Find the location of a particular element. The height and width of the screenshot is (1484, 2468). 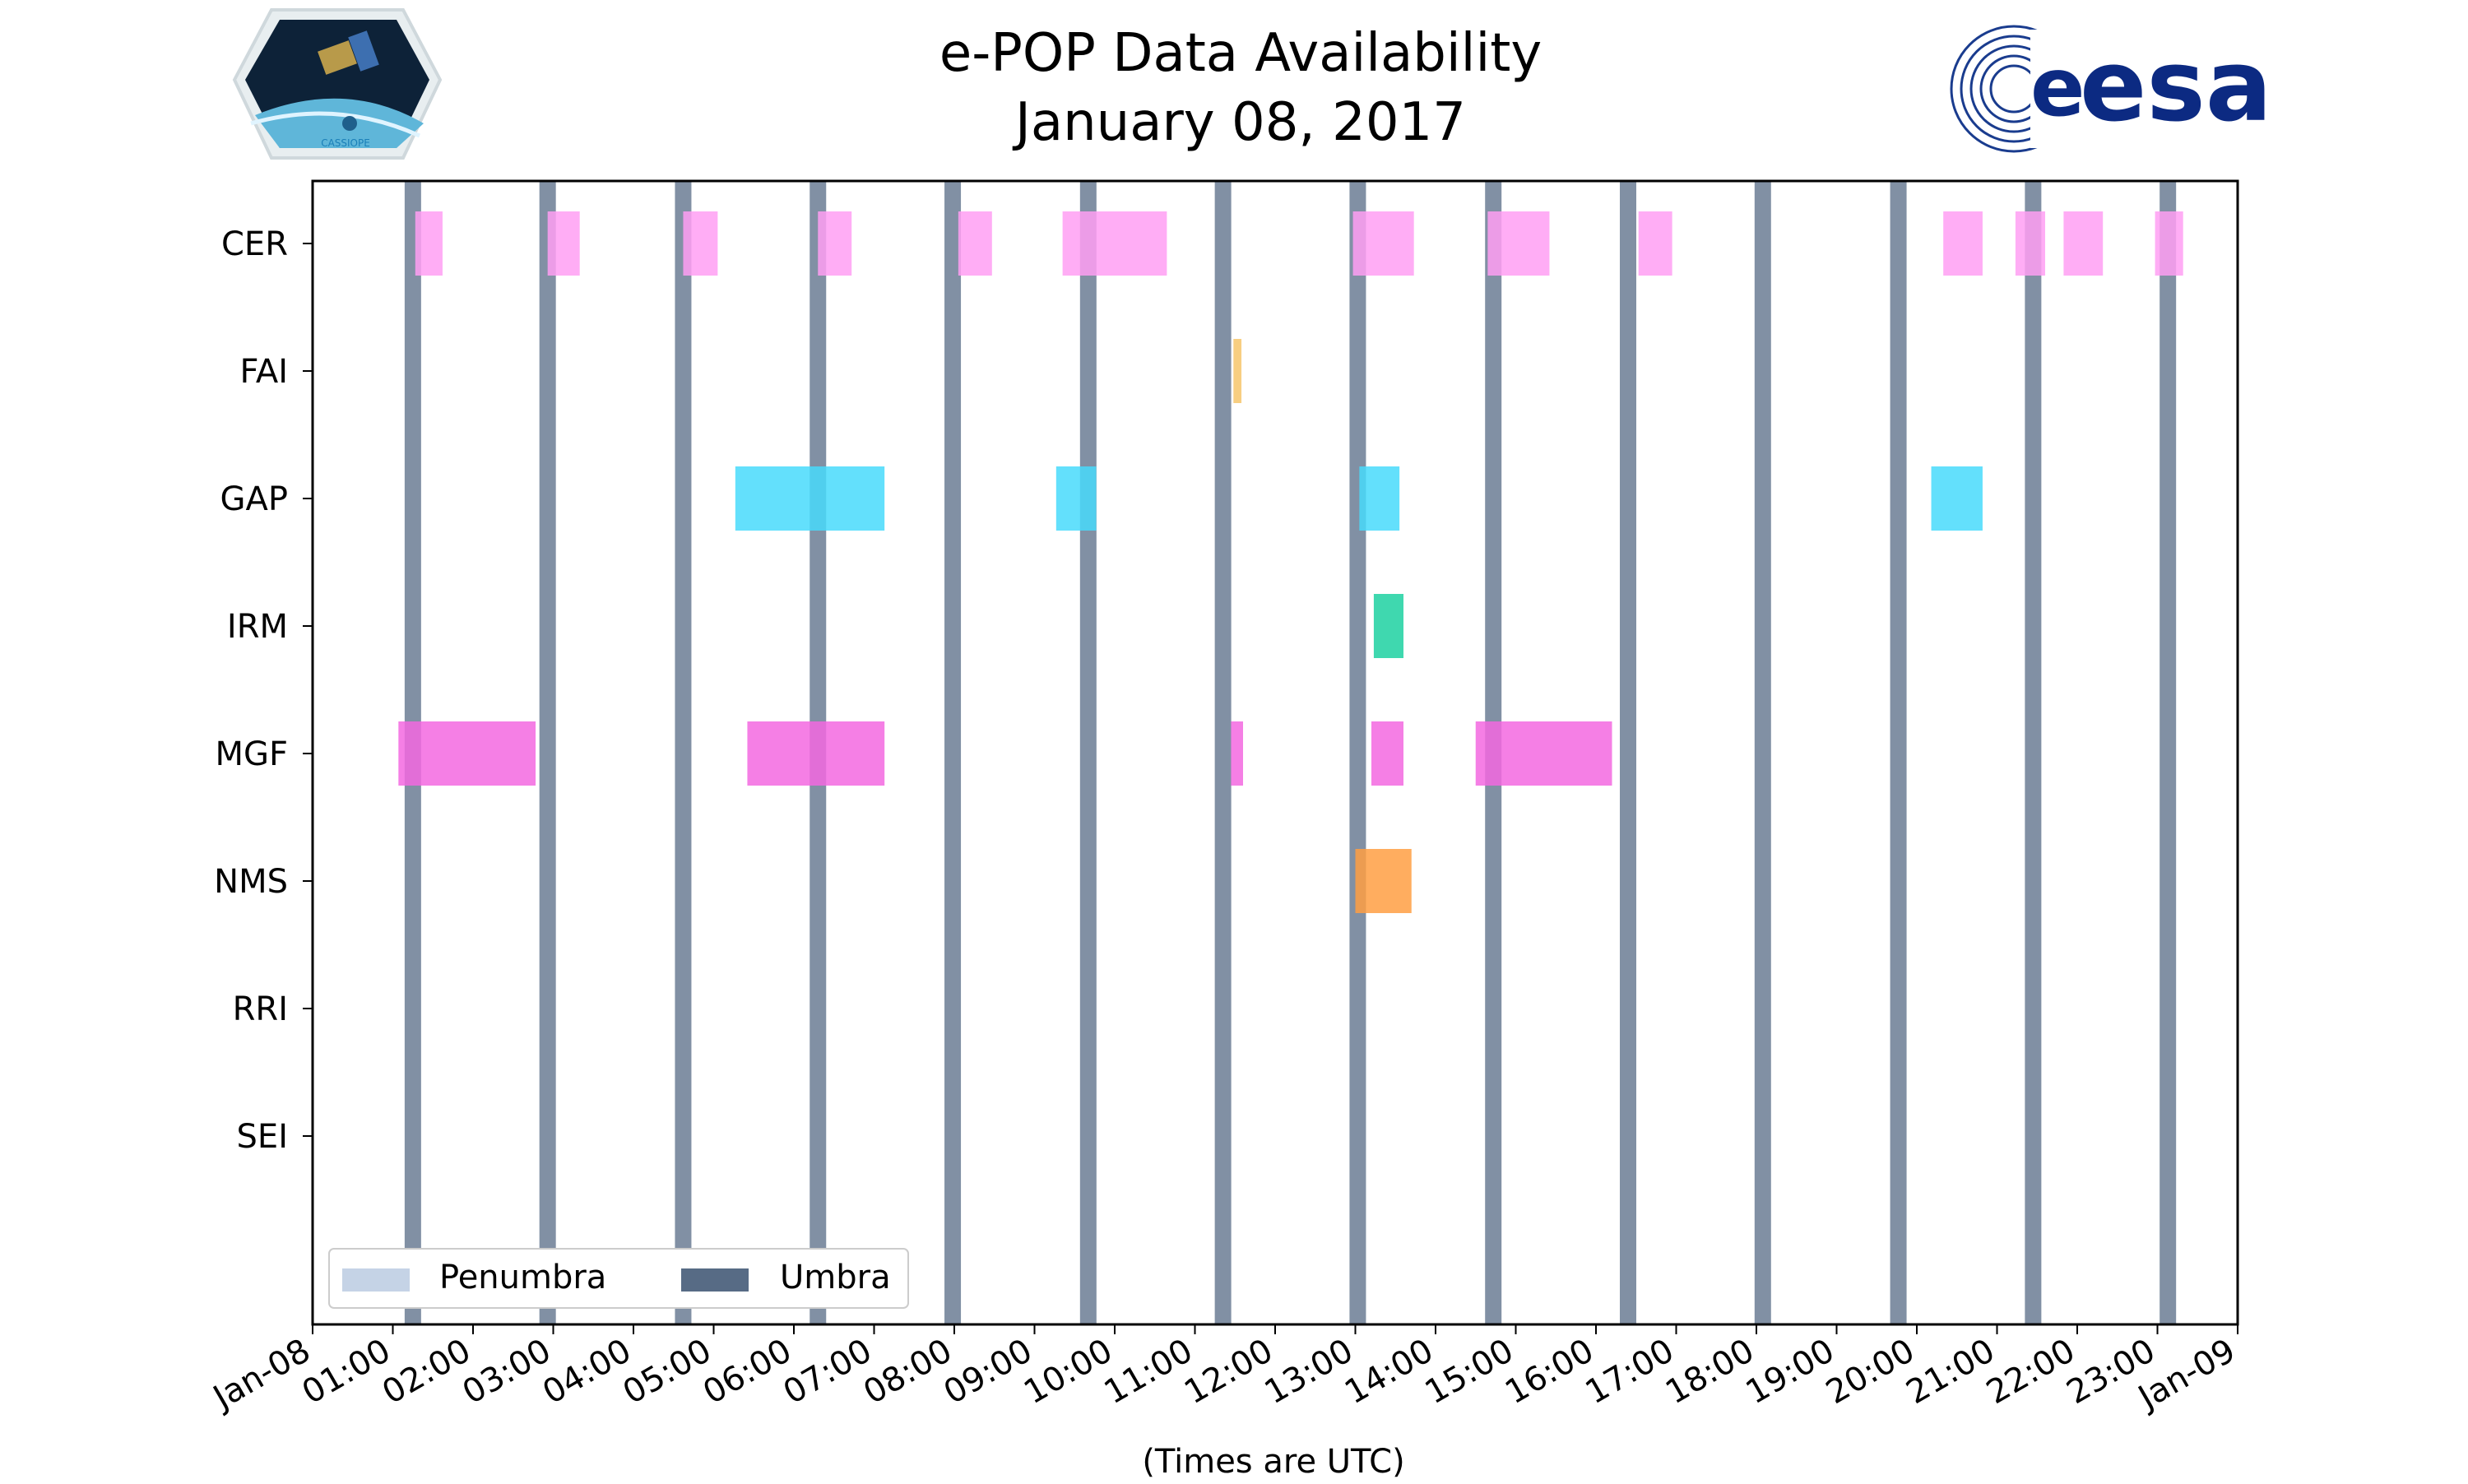

x-tick-label-17: 17:00 is located at coordinates (1630, 1372).